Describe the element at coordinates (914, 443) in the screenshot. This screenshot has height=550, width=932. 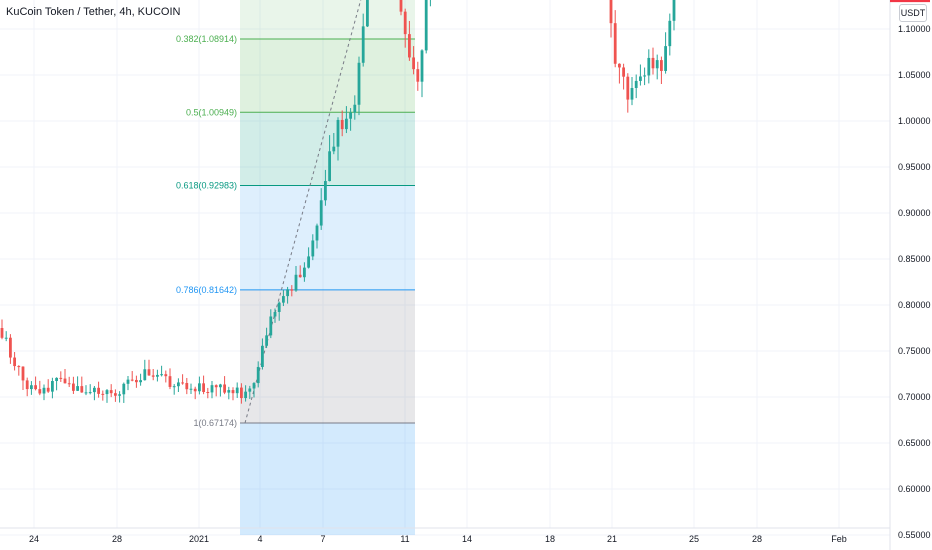
I see `price-tick-label: 0.65000` at that location.